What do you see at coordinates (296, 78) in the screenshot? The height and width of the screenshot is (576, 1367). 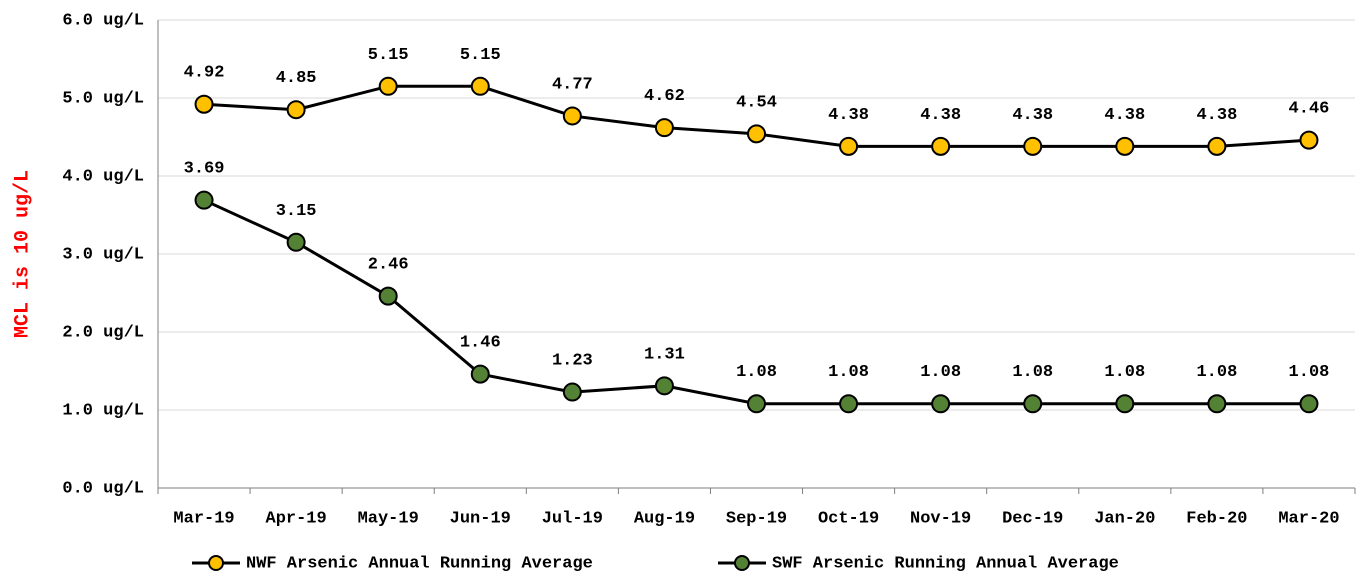 I see `data-label: 4.85` at bounding box center [296, 78].